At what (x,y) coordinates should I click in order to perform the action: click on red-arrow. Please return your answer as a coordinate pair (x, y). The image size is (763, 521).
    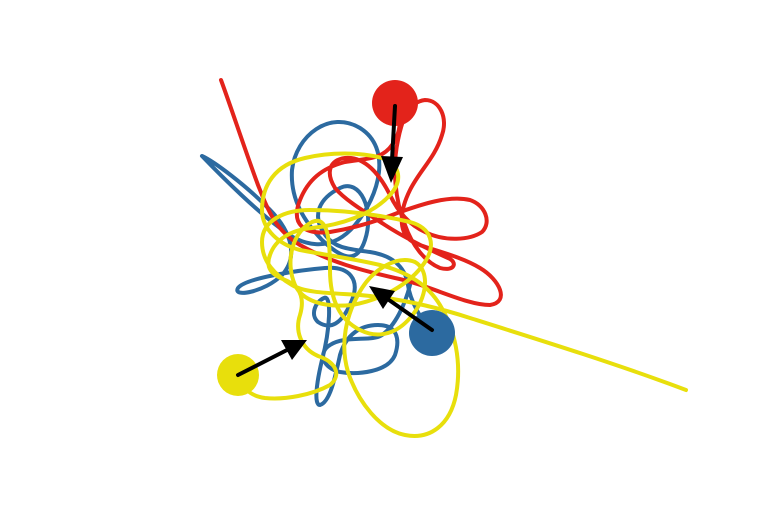
    Looking at the image, I should click on (392, 143).